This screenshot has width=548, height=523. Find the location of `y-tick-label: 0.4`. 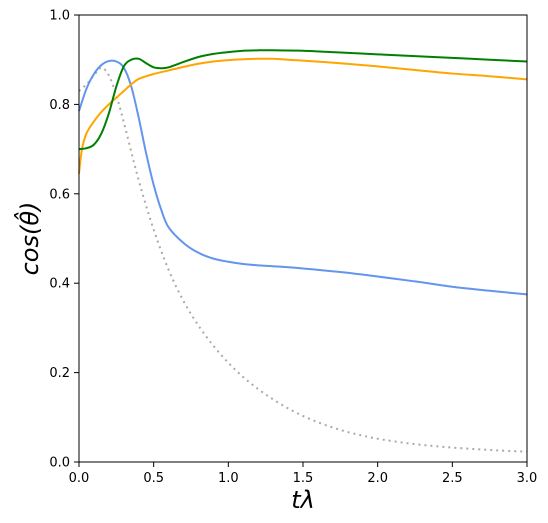

y-tick-label: 0.4 is located at coordinates (59, 284).